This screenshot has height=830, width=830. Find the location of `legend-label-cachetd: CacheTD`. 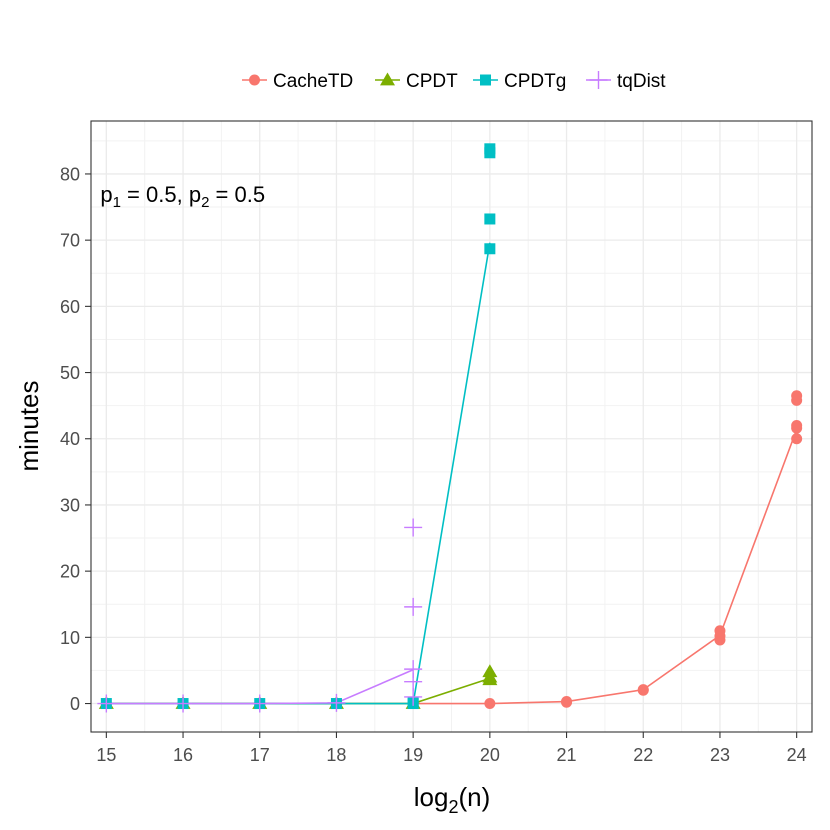

legend-label-cachetd: CacheTD is located at coordinates (313, 81).